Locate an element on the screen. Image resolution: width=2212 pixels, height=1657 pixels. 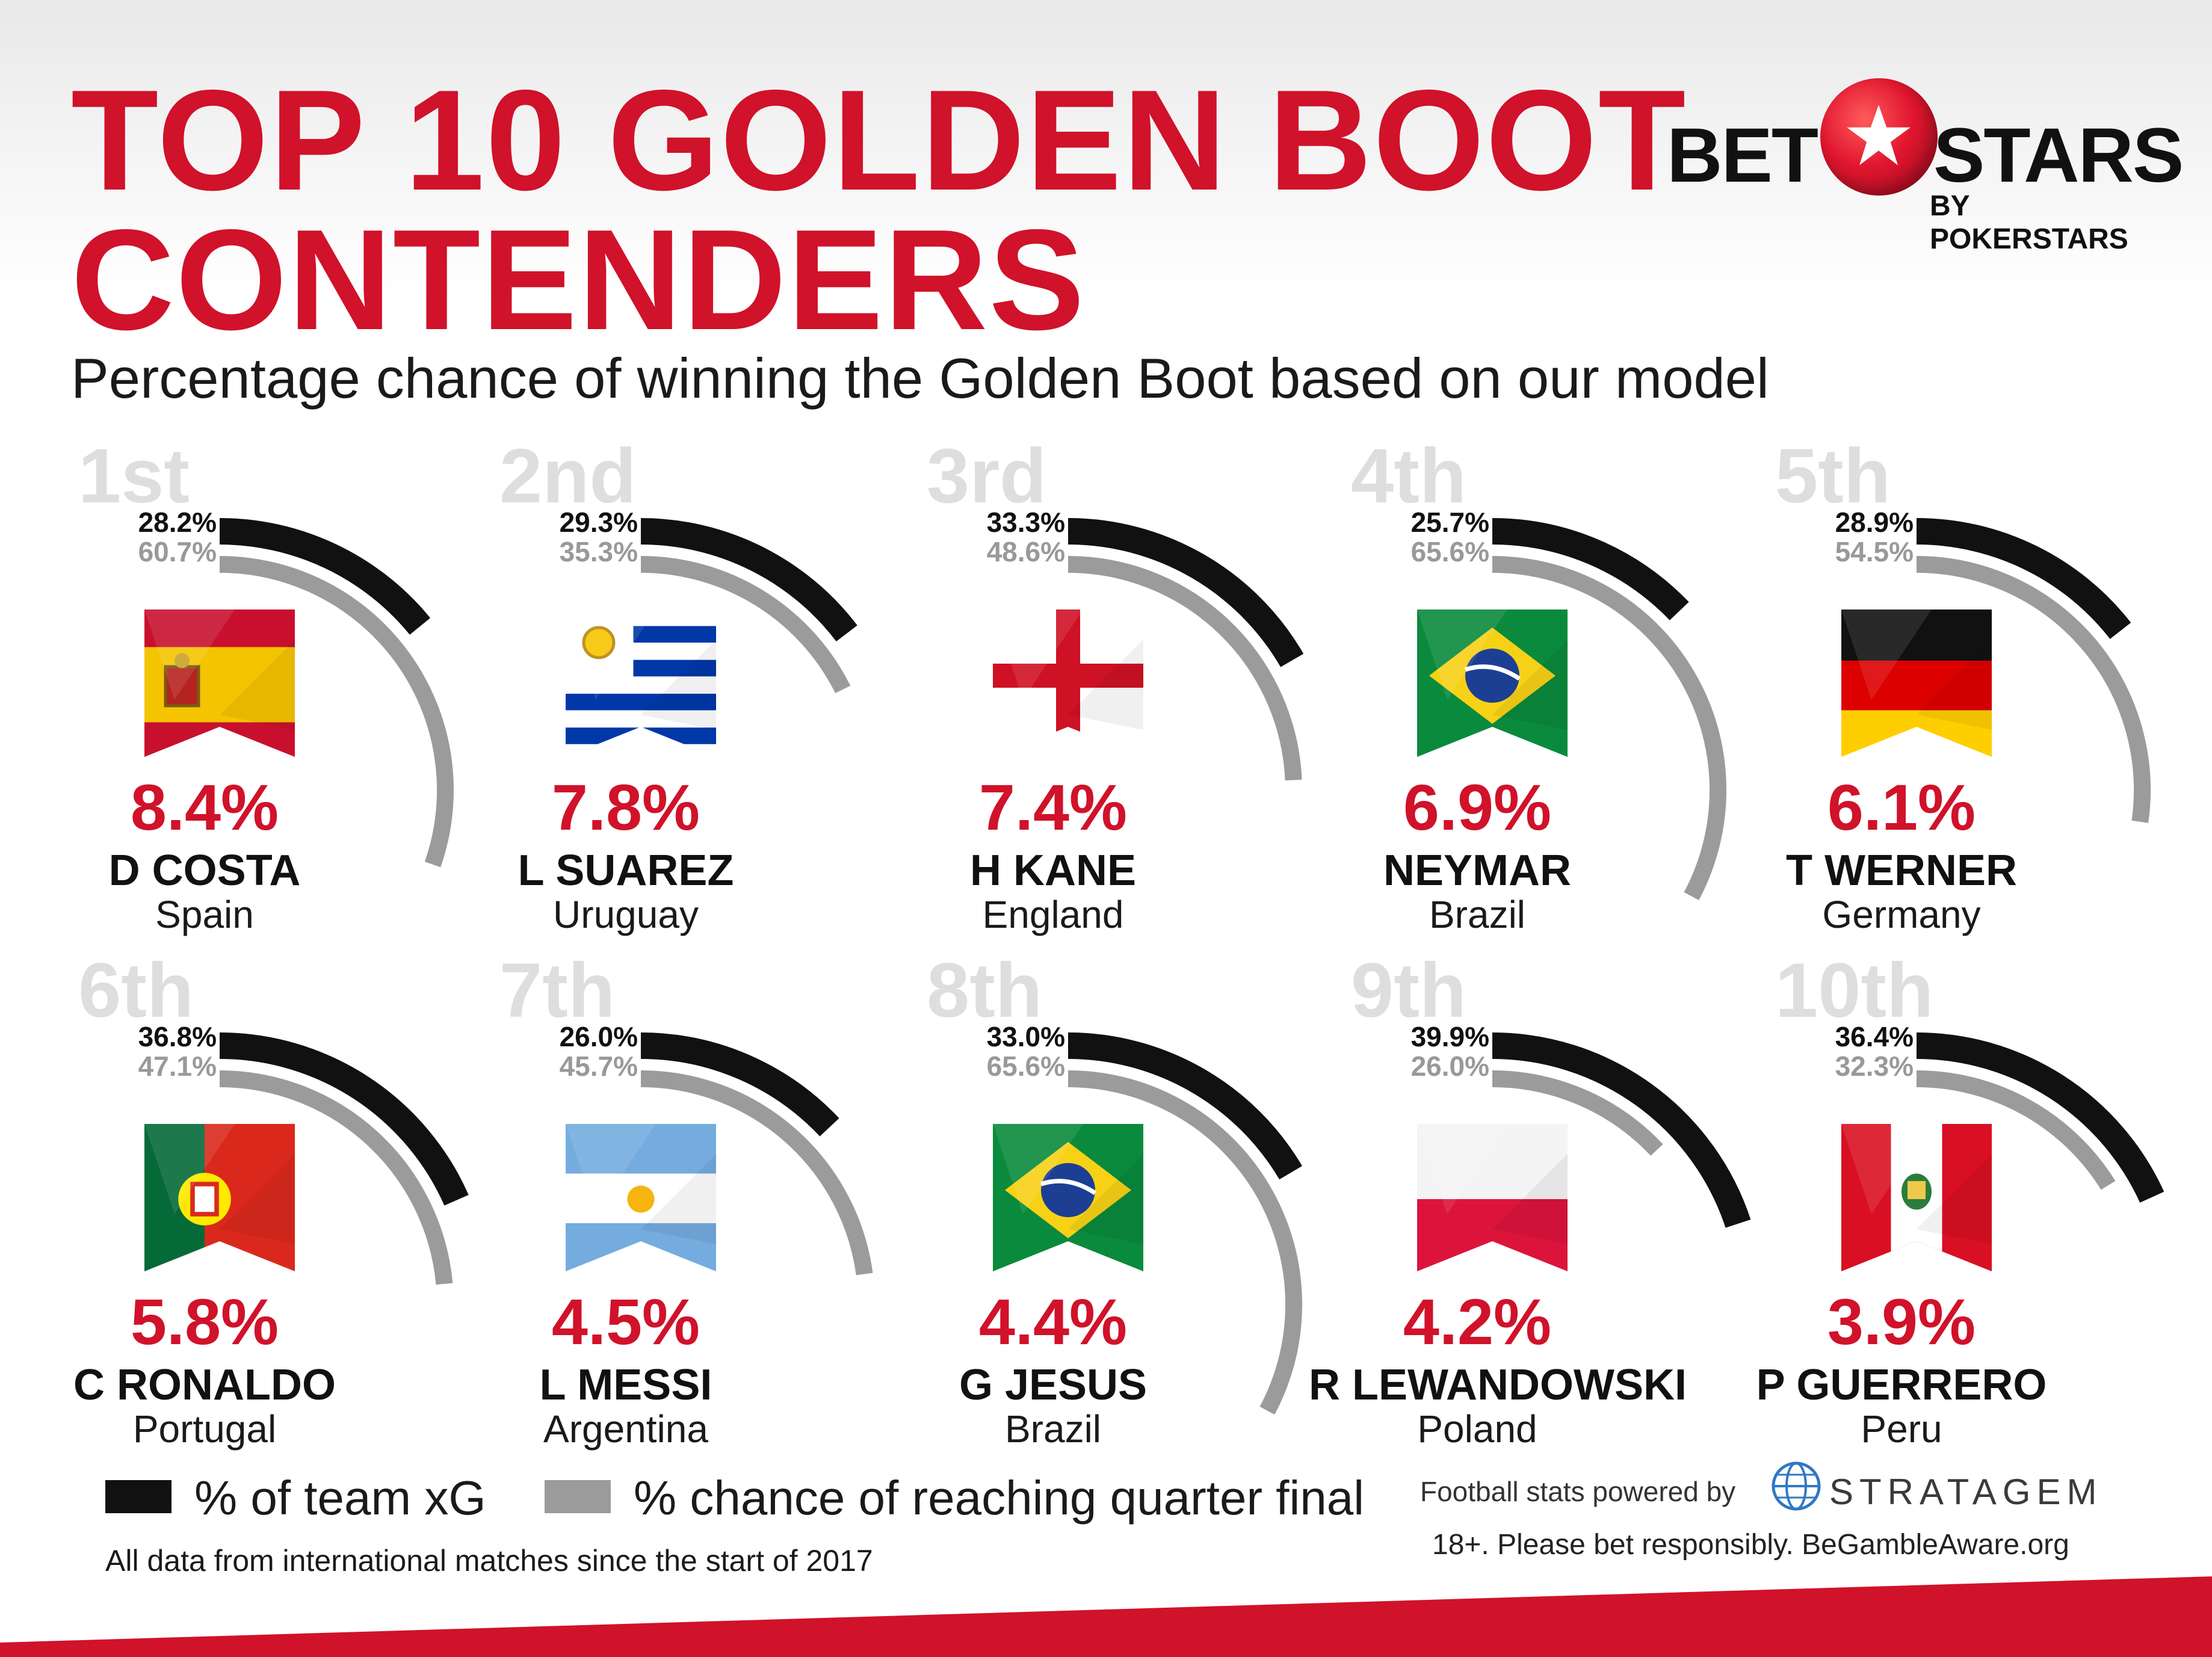
brand-stars-text: STARS is located at coordinates (2058, 156).